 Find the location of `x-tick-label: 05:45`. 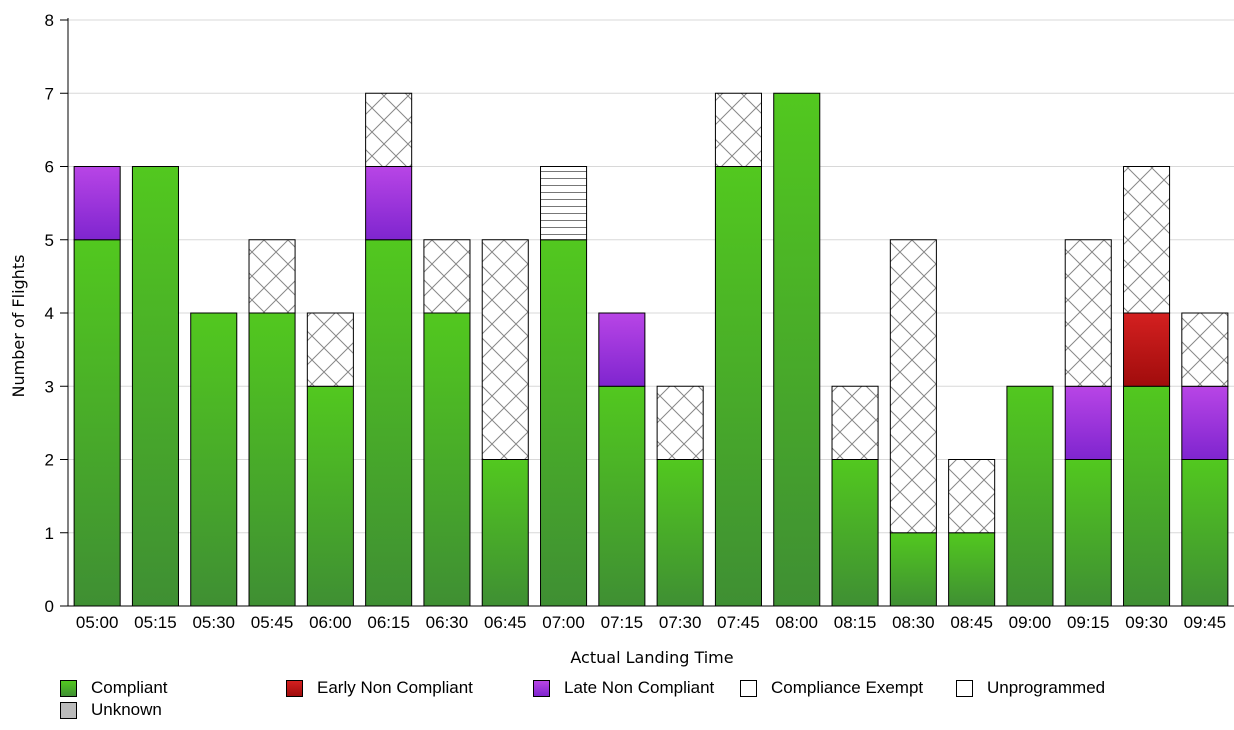

x-tick-label: 05:45 is located at coordinates (272, 622).